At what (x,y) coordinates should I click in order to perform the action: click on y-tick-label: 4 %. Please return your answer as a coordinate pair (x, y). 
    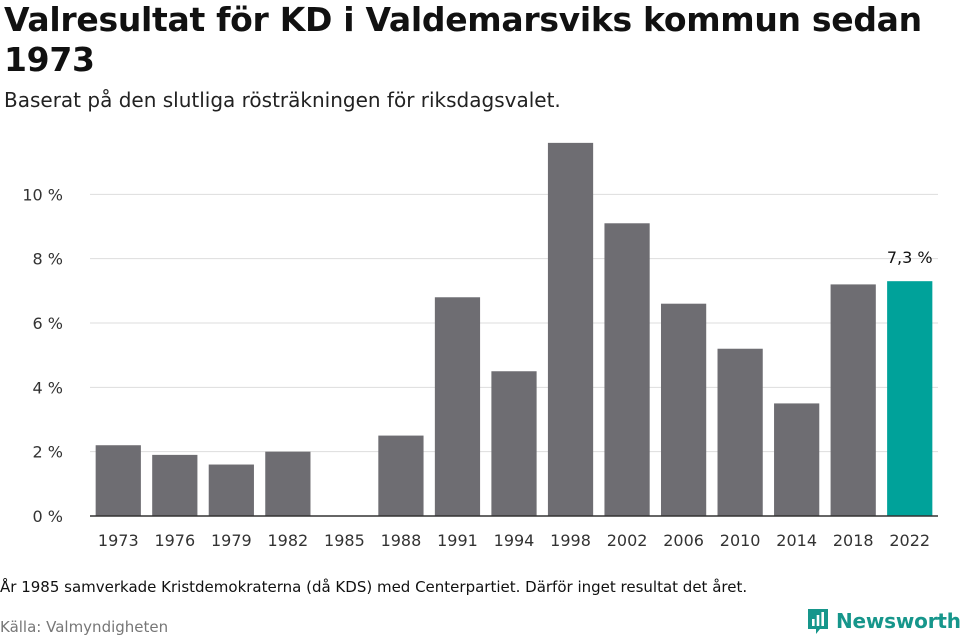
    Looking at the image, I should click on (48, 387).